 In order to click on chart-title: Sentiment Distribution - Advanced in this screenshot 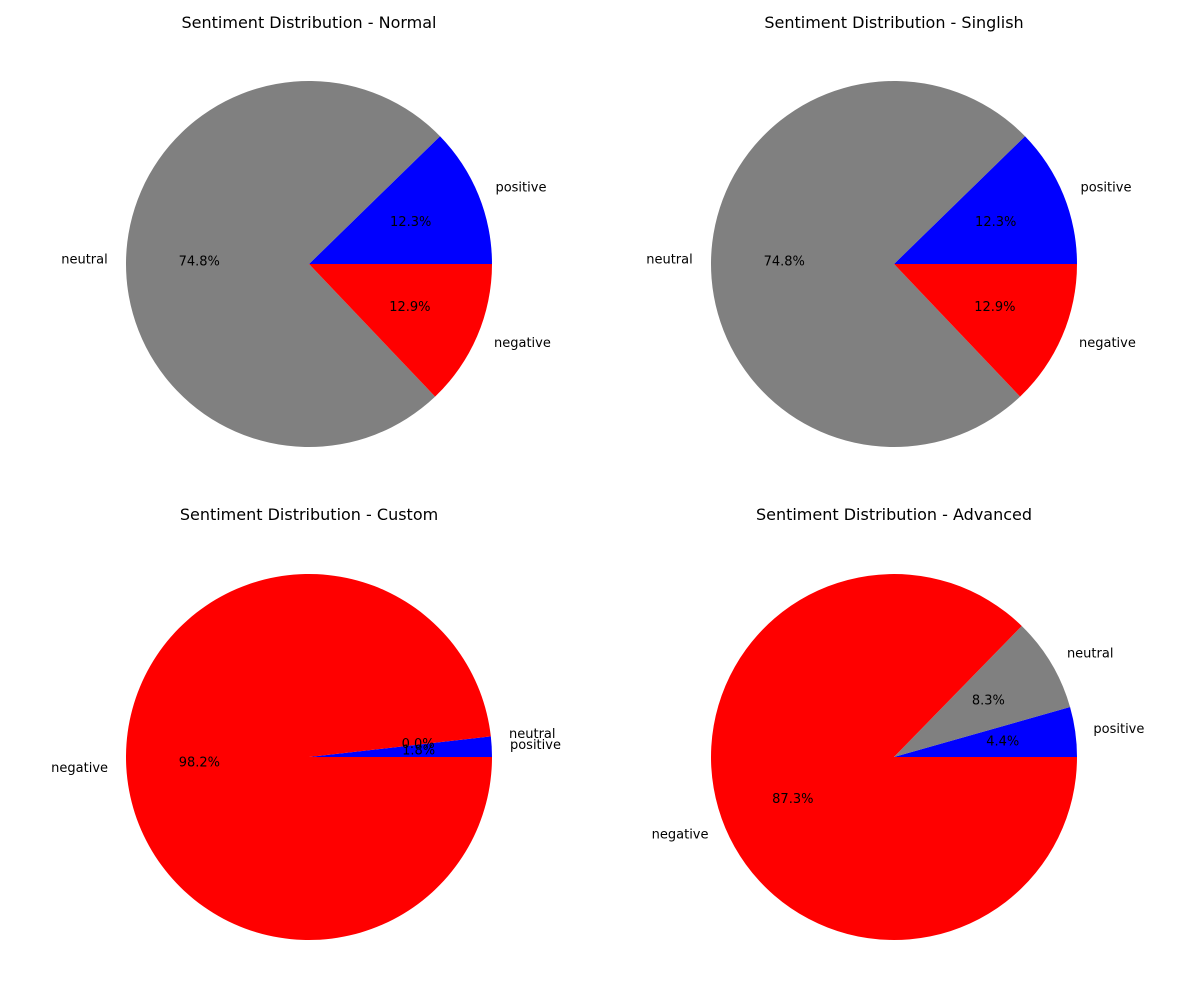, I will do `click(894, 514)`.